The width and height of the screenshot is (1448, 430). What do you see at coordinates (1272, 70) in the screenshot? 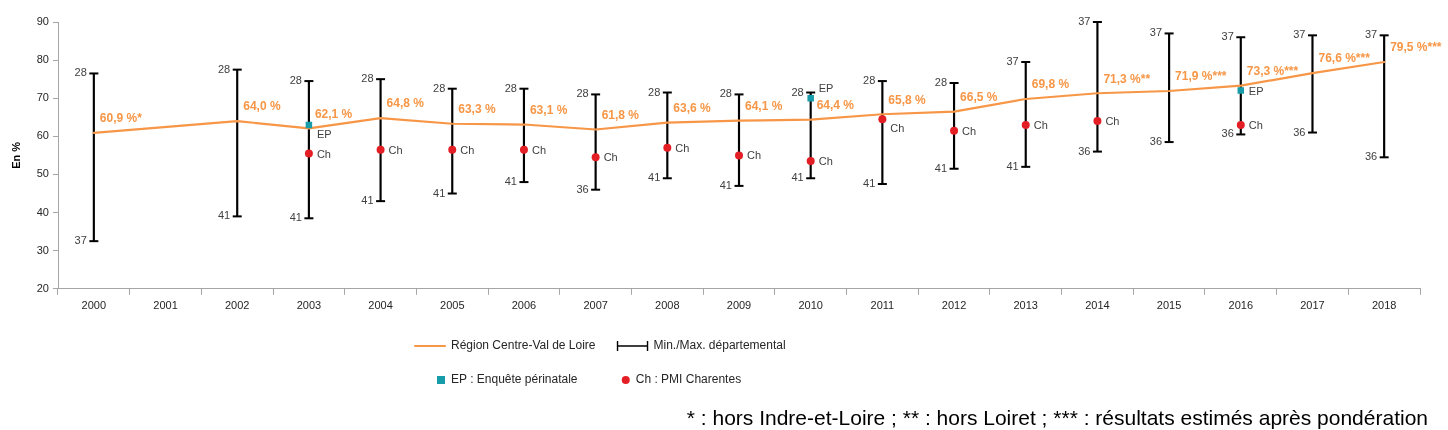
I see `data-label: 73,3 %***` at bounding box center [1272, 70].